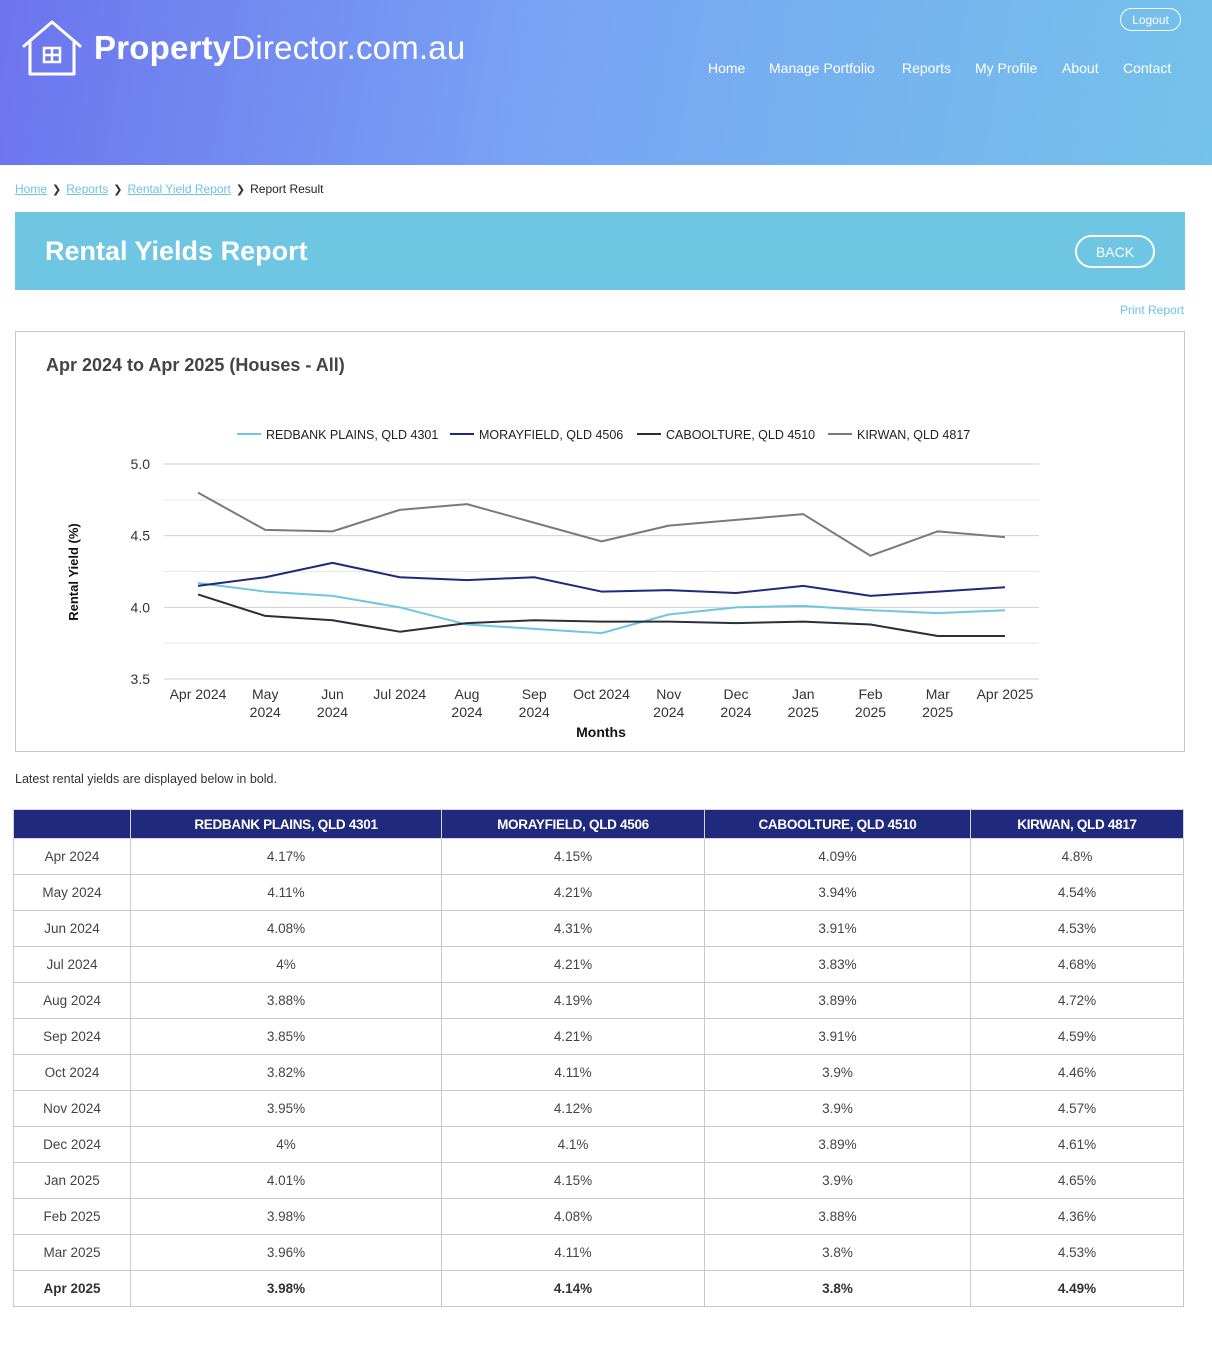 The image size is (1212, 1346). I want to click on table-cell-yield: 4.17%, so click(286, 856).